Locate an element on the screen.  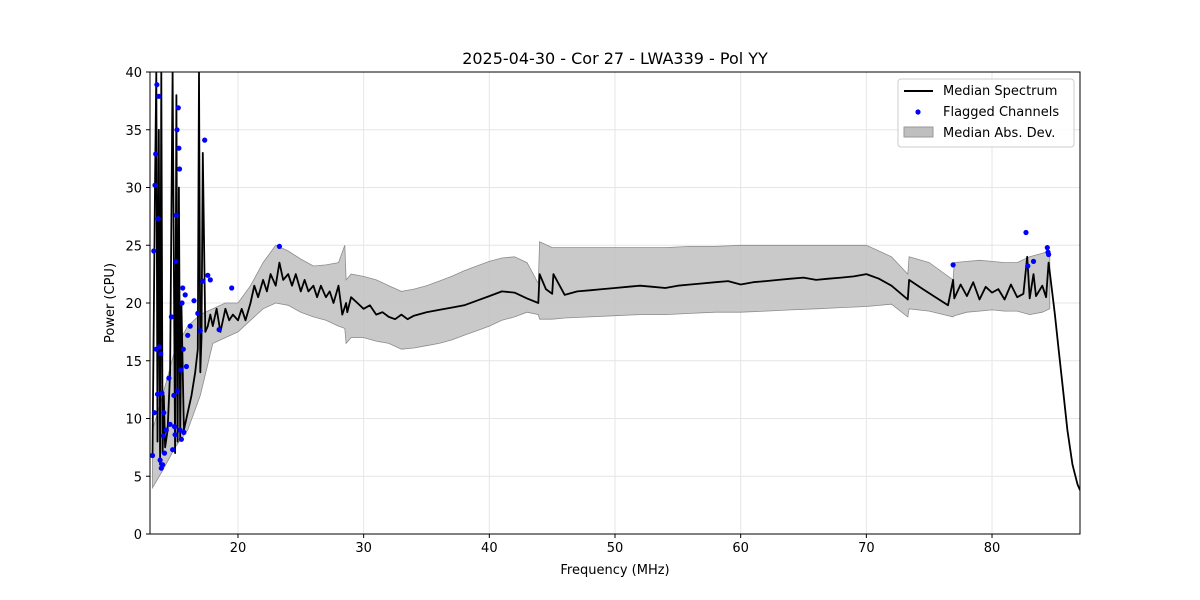
legend-flagged-marker is located at coordinates (918, 112).